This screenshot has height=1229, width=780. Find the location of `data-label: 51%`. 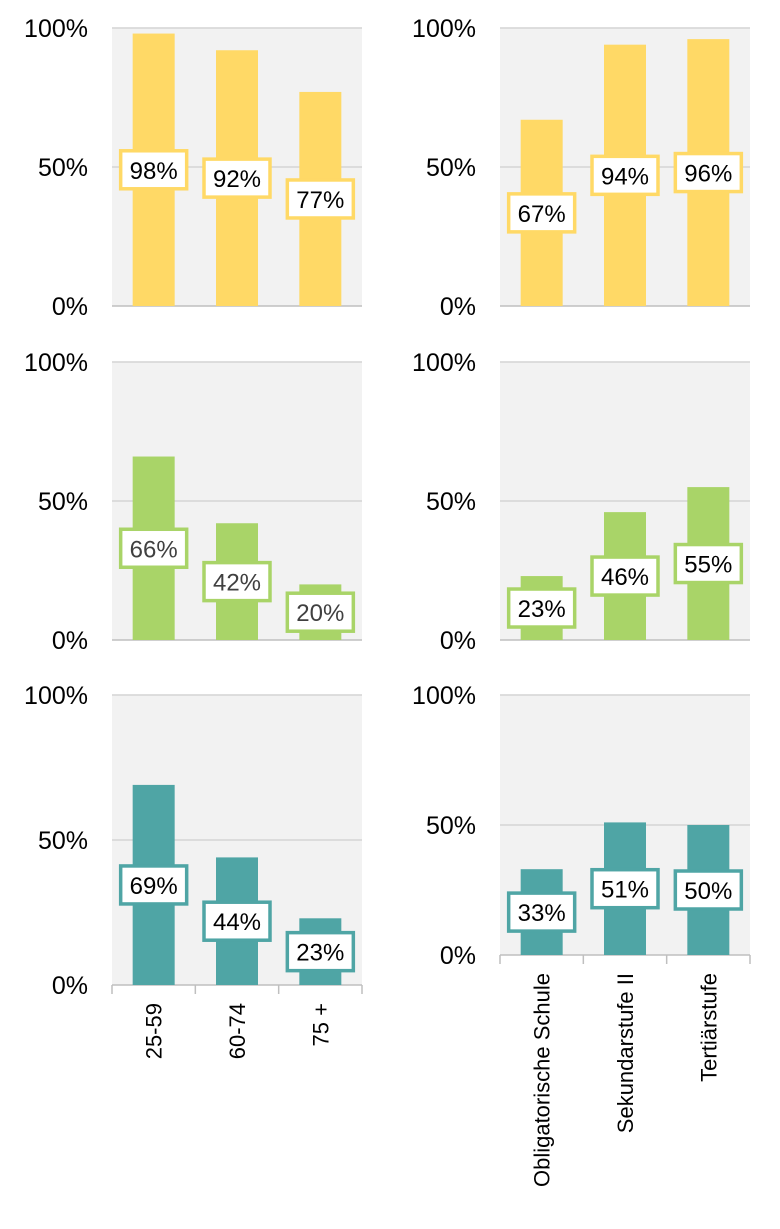

data-label: 51% is located at coordinates (625, 890).